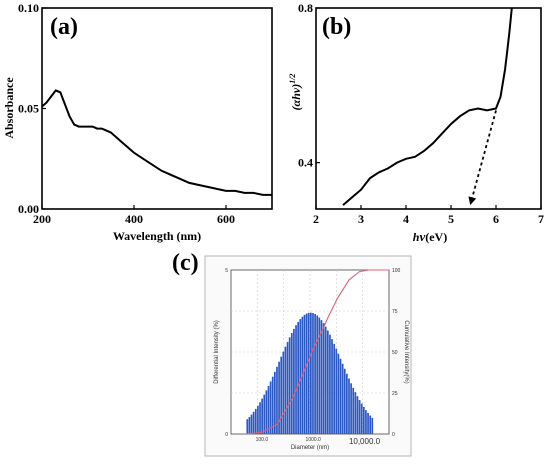 The height and width of the screenshot is (467, 550). What do you see at coordinates (64, 27) in the screenshot?
I see `panel-a-label: (a)` at bounding box center [64, 27].